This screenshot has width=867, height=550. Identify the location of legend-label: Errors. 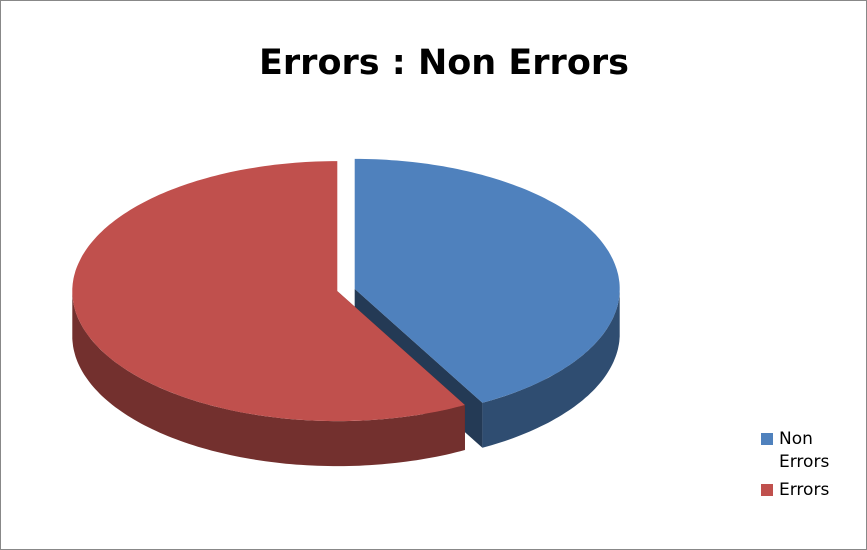
(804, 490).